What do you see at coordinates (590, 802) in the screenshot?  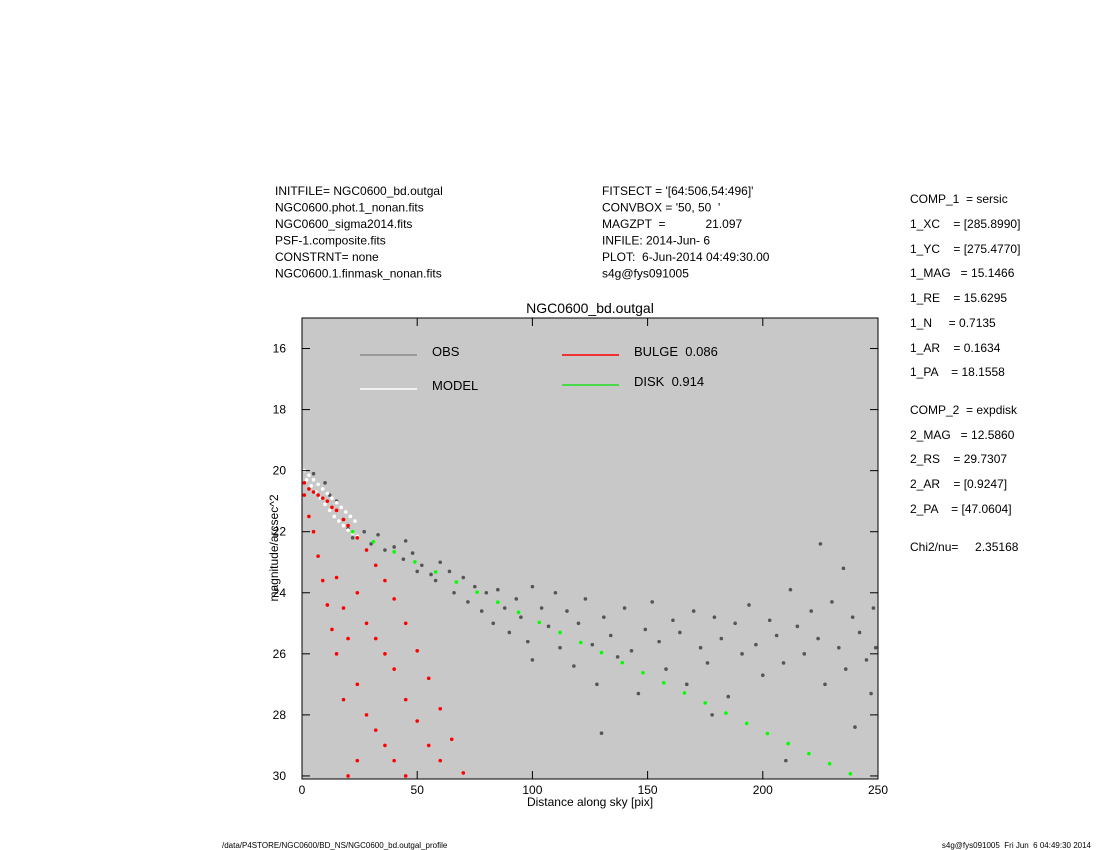 I see `x-axis-label: Distance along sky [pix]` at bounding box center [590, 802].